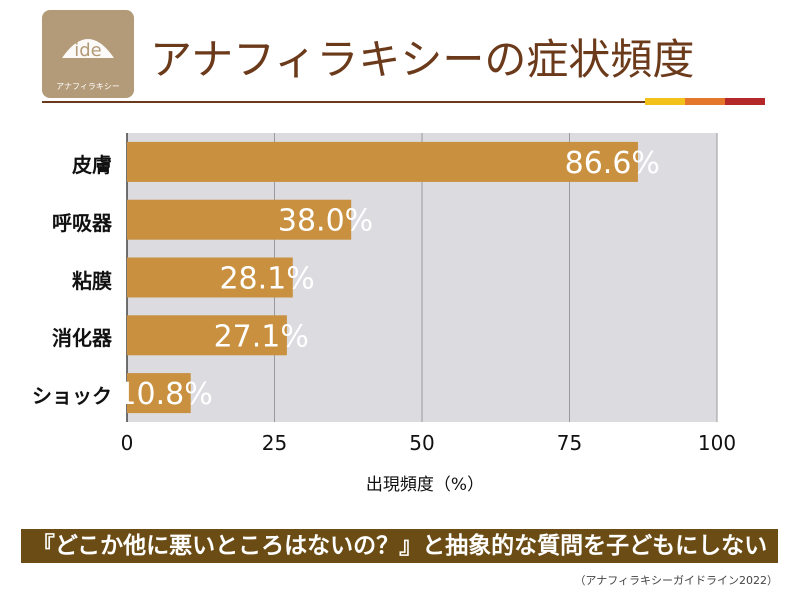  I want to click on x-tick-label: 0, so click(127, 443).